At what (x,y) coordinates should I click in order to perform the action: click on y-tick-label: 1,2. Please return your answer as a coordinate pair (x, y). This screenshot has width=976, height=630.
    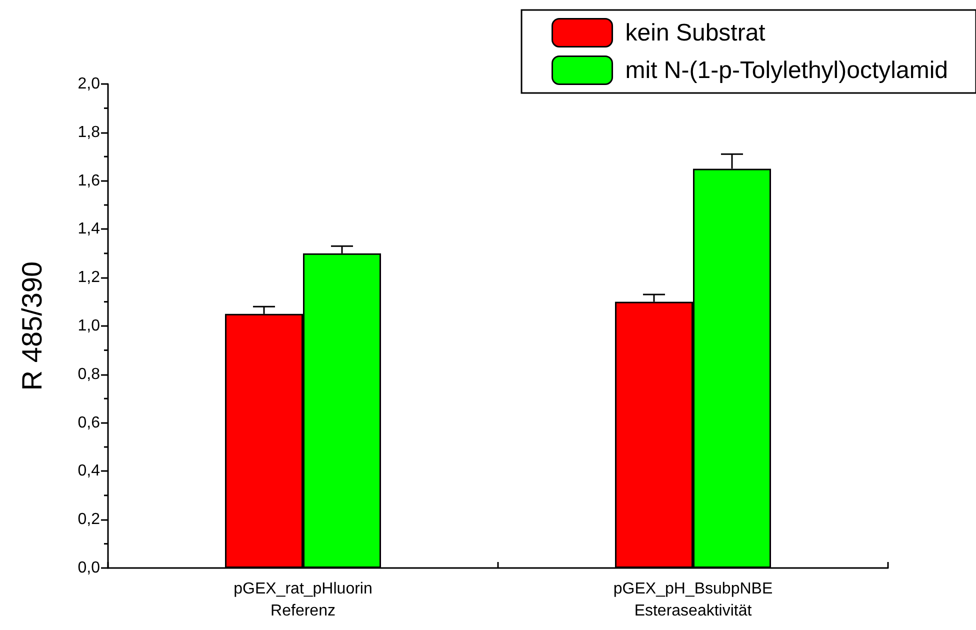
    Looking at the image, I should click on (89, 277).